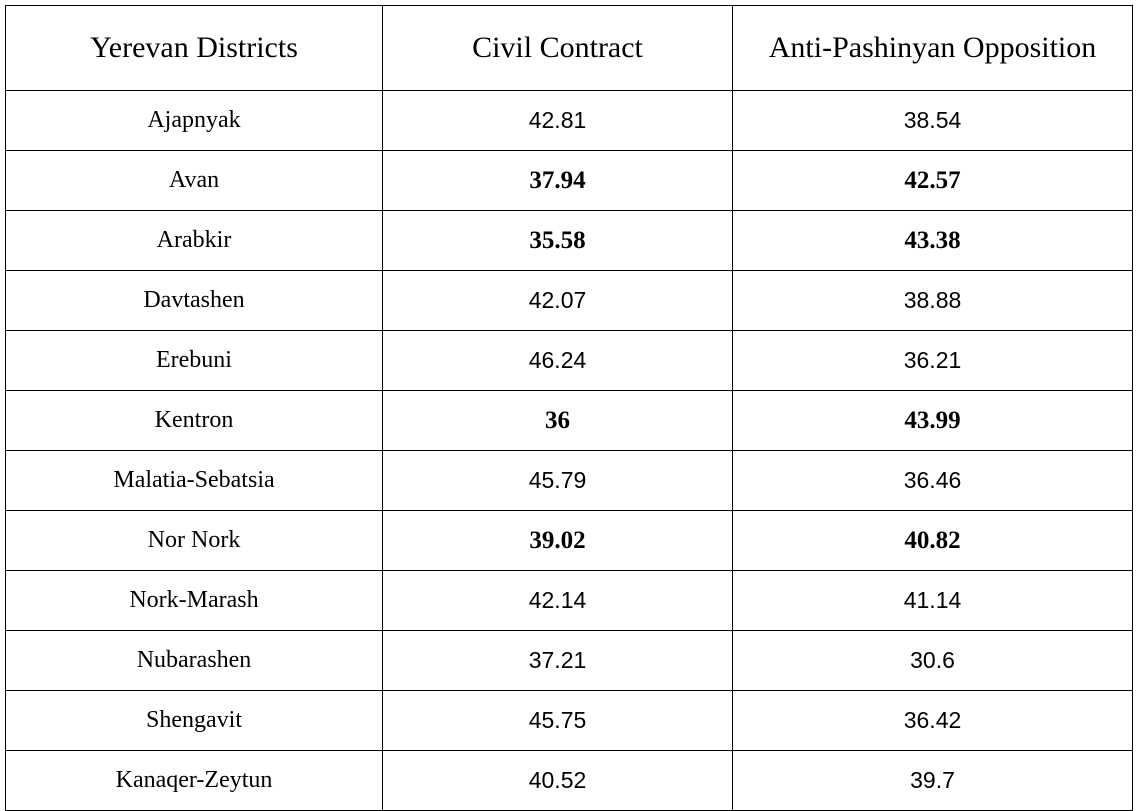  What do you see at coordinates (194, 120) in the screenshot?
I see `district-cell: Ajapnyak` at bounding box center [194, 120].